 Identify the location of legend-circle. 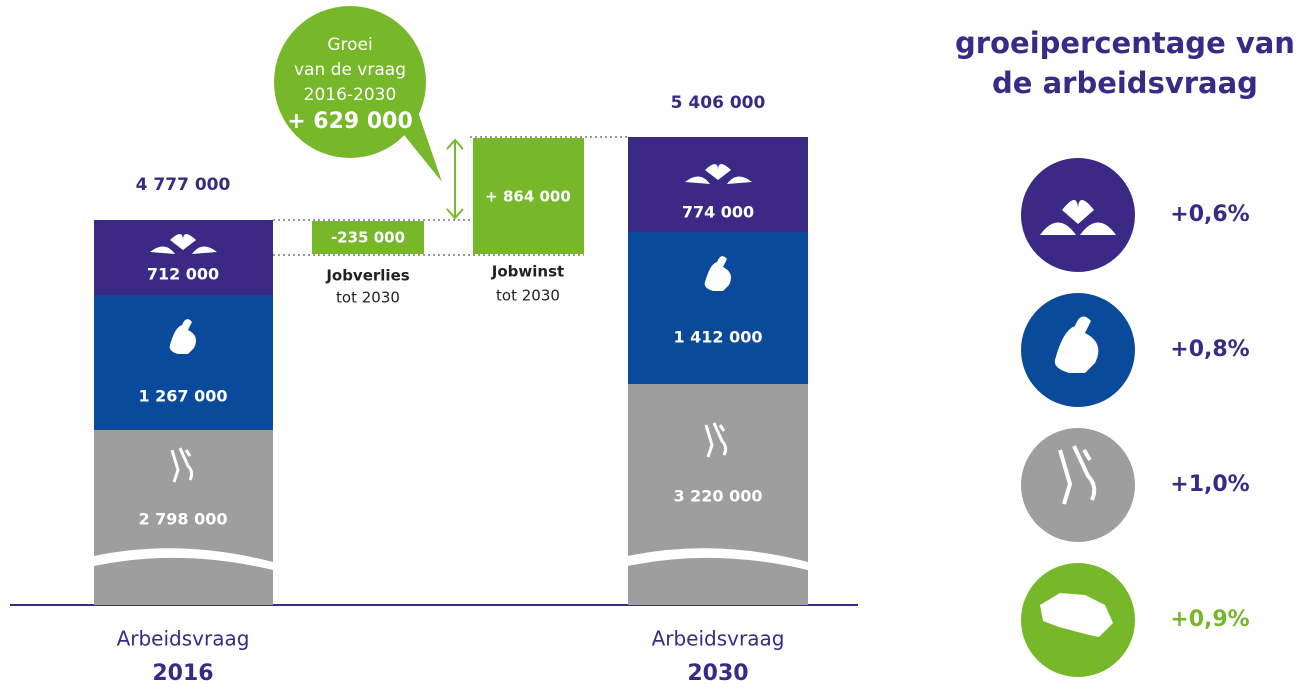
(1078, 485).